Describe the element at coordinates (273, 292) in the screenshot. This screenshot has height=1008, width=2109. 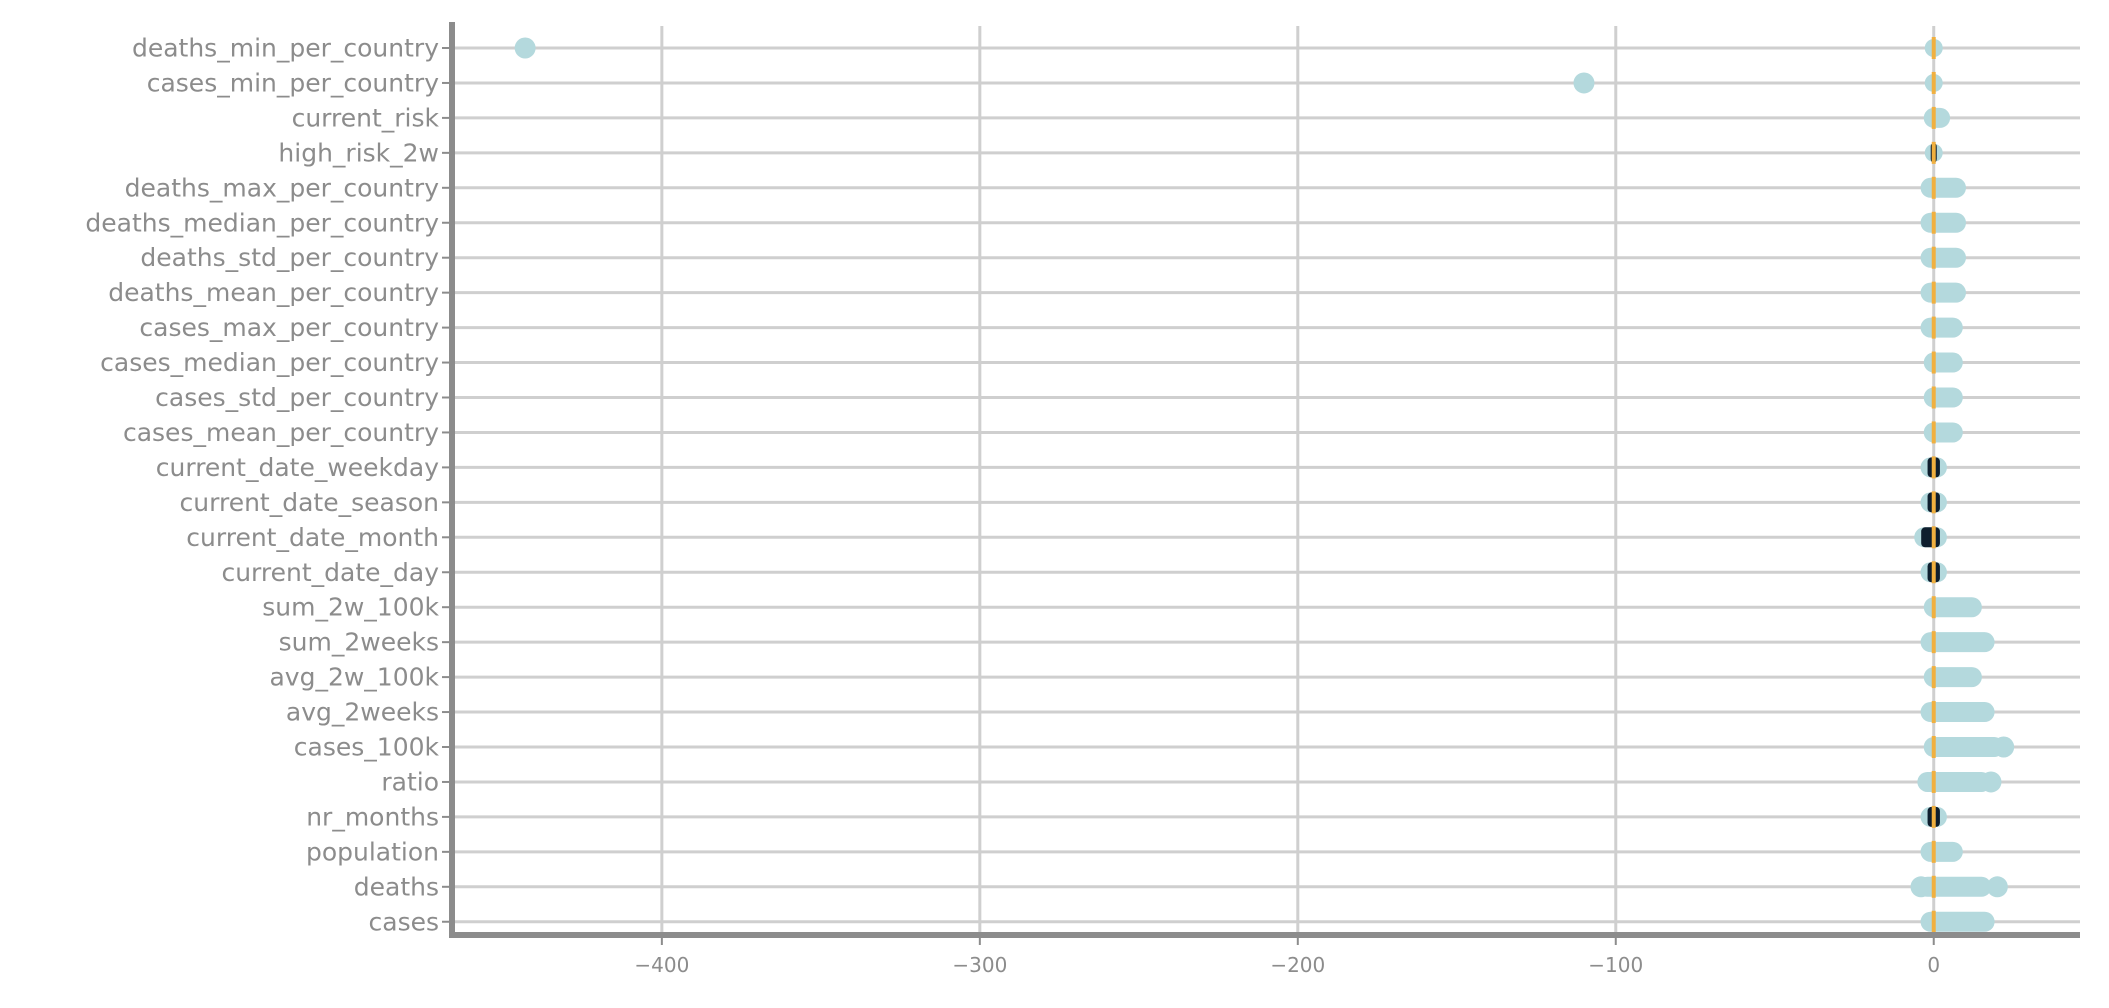
I see `y-tick-label-deaths_mean_per_country: deaths_mean_per_country` at that location.